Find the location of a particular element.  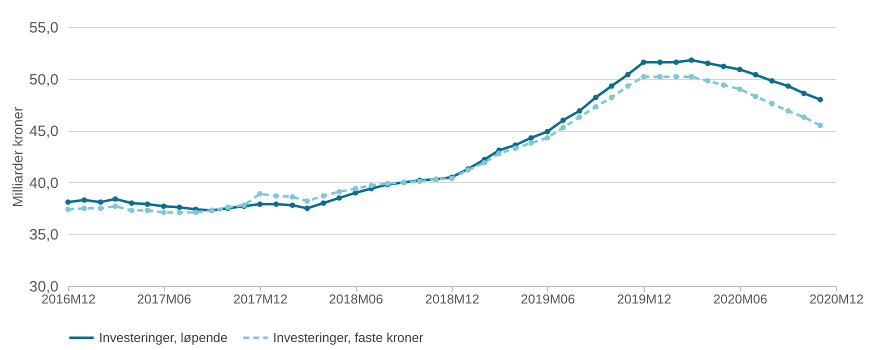

x-tick-label: 2020M12 is located at coordinates (836, 299).